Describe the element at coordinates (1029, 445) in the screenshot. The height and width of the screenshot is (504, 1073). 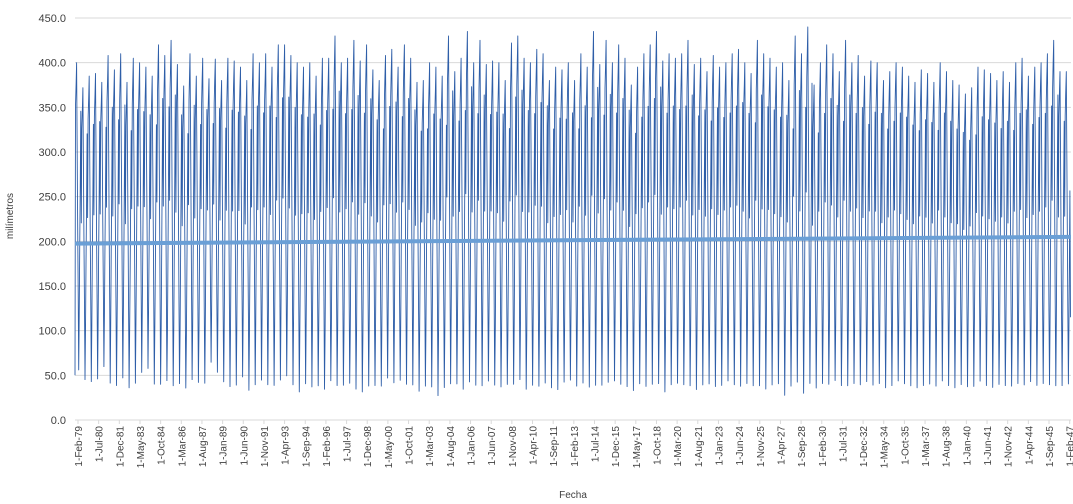
I see `x-tick-label: 1-Apr-44` at that location.